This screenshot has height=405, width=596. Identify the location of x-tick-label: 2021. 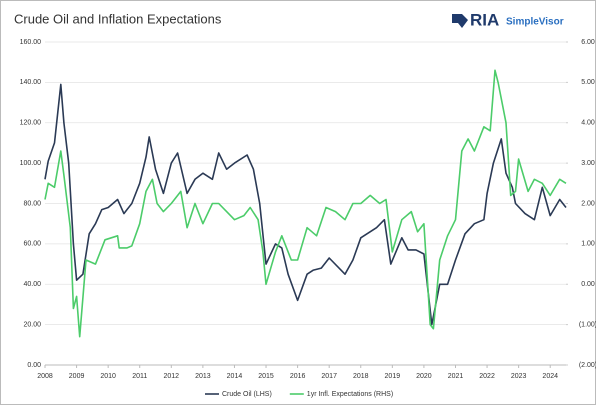
(456, 376).